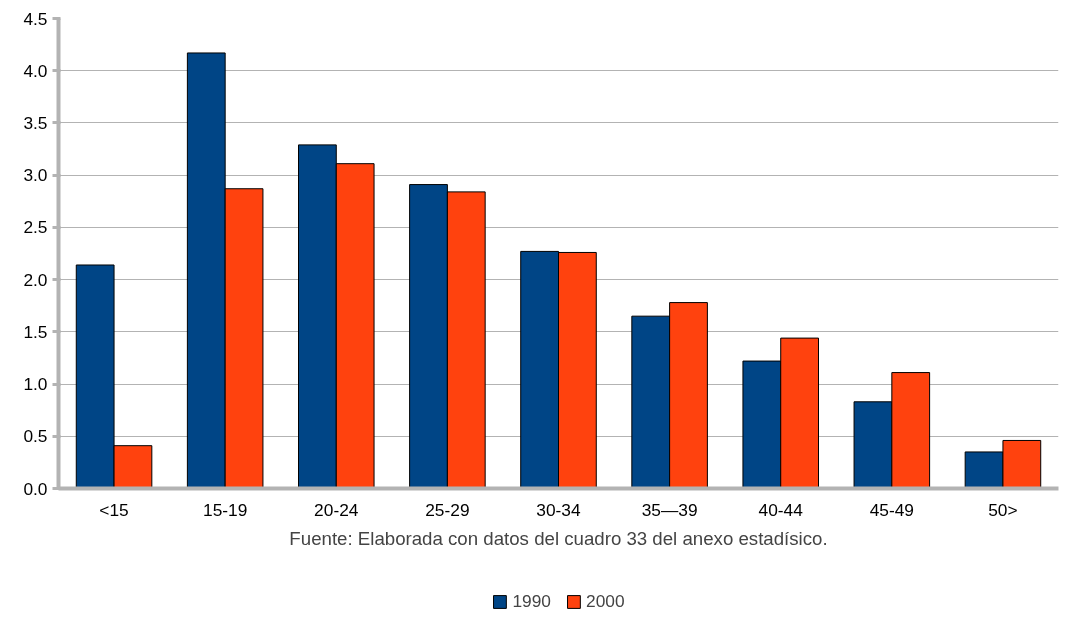 This screenshot has height=618, width=1068. I want to click on x-tick-label: 35—39, so click(669, 509).